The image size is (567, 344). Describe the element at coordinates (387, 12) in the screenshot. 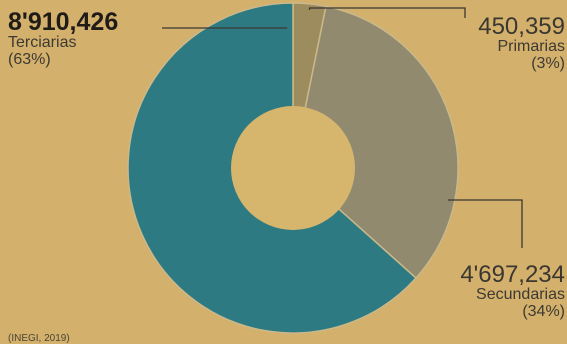

I see `leader-line-primarias` at that location.